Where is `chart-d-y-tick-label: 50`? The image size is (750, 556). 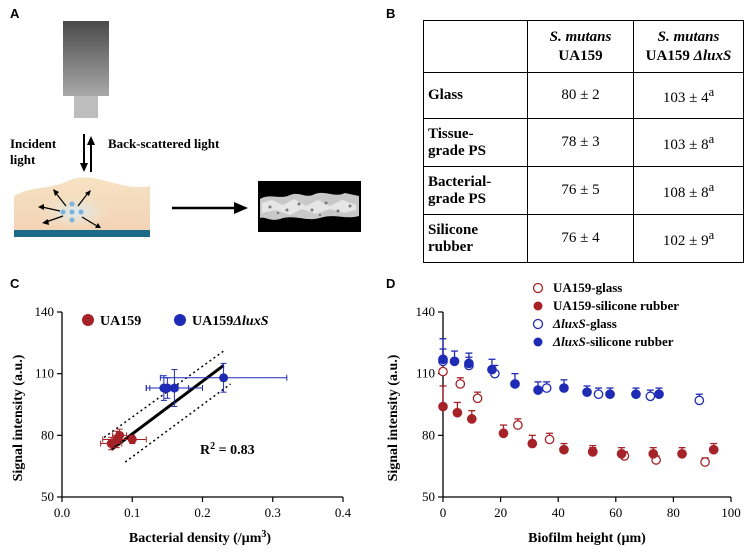 chart-d-y-tick-label: 50 is located at coordinates (428, 496).